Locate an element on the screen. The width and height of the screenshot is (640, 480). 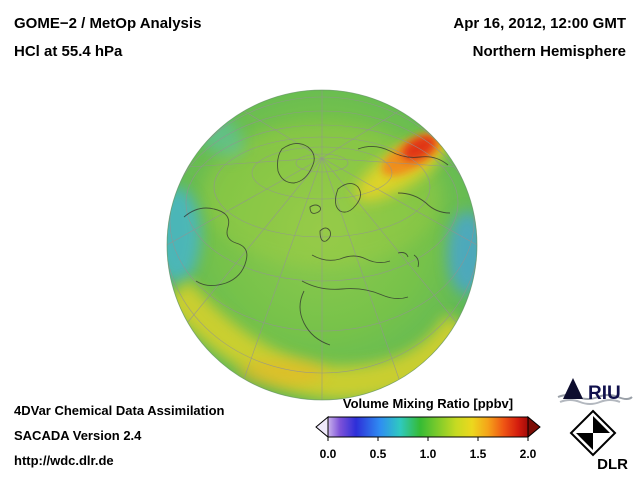
analysis-title: GOME−2 / MetOp Analysis is located at coordinates (108, 23).